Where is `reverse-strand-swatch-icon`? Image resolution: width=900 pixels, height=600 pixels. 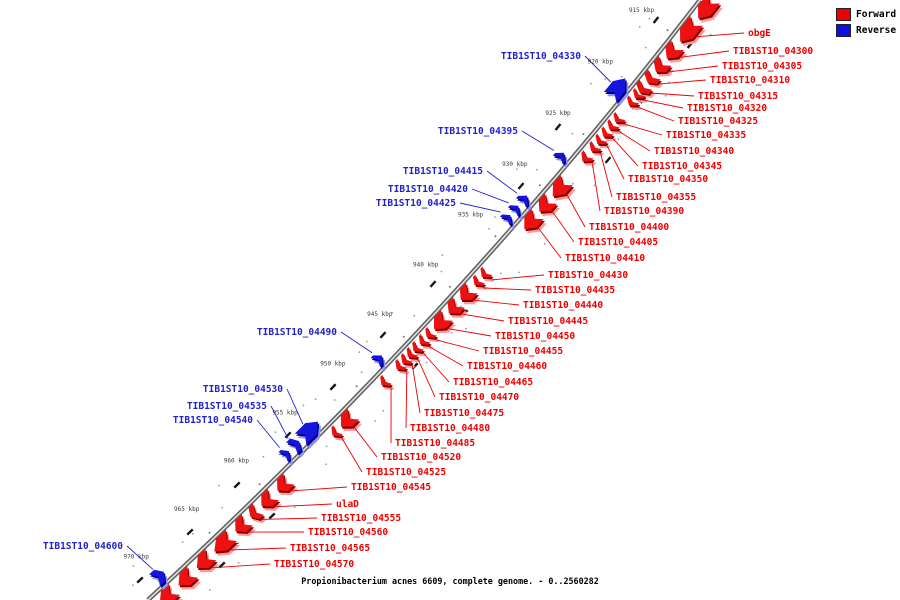 reverse-strand-swatch-icon is located at coordinates (843, 30).